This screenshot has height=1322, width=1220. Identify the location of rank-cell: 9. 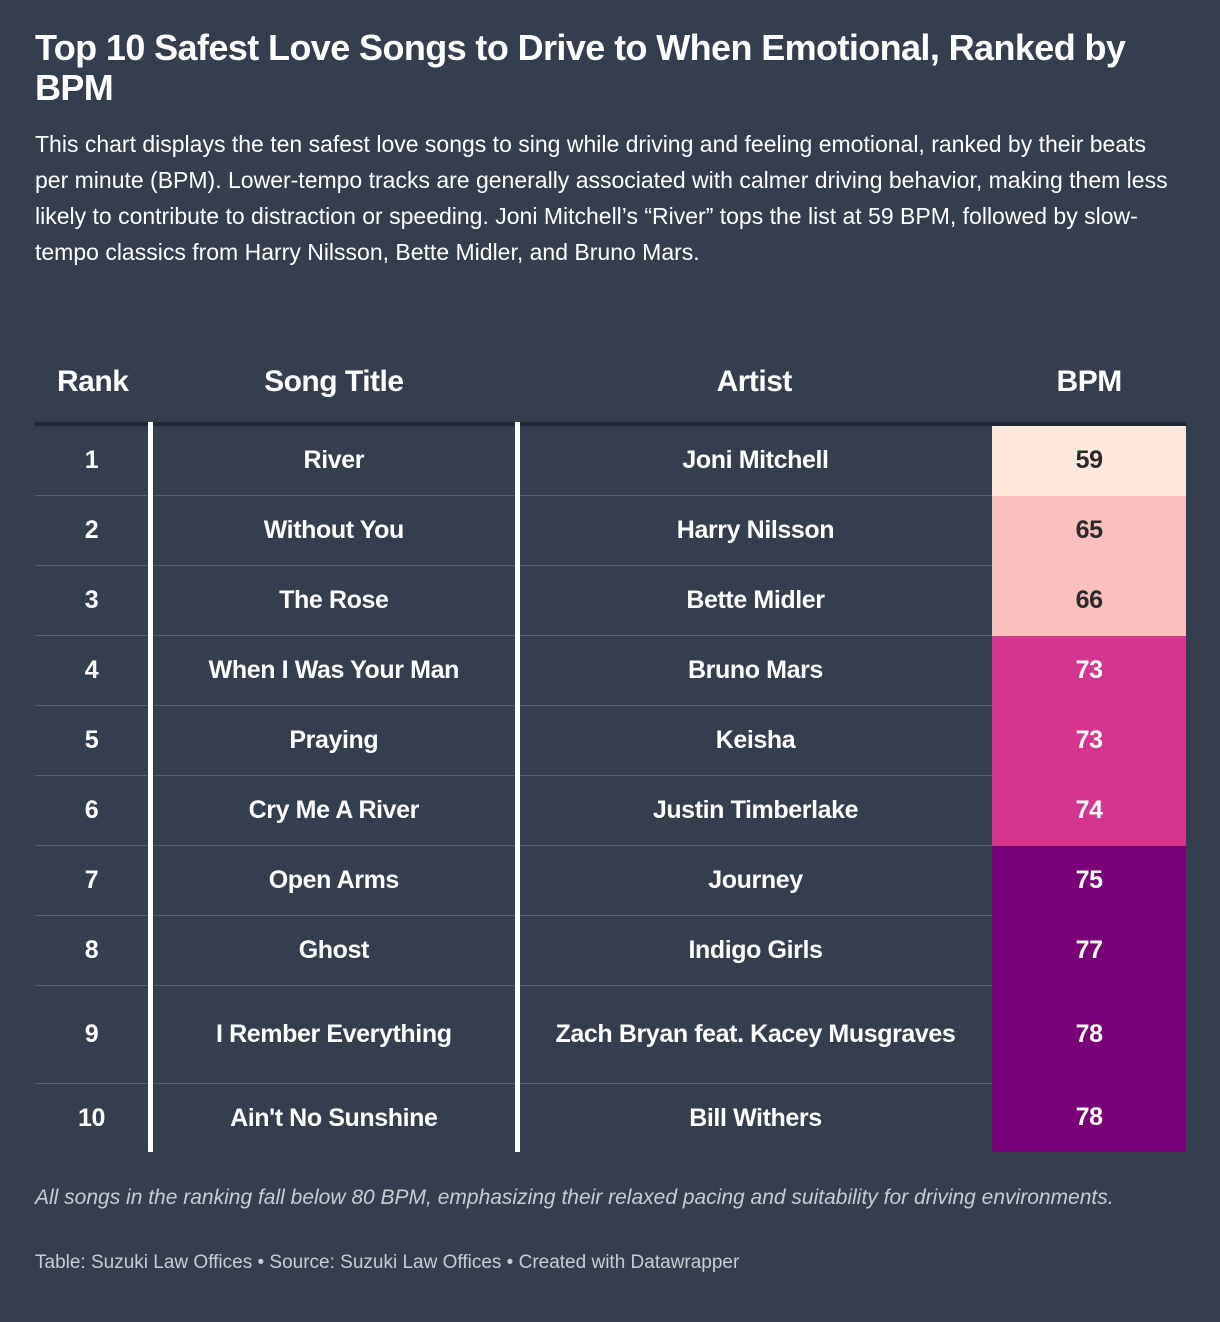
(93, 1034).